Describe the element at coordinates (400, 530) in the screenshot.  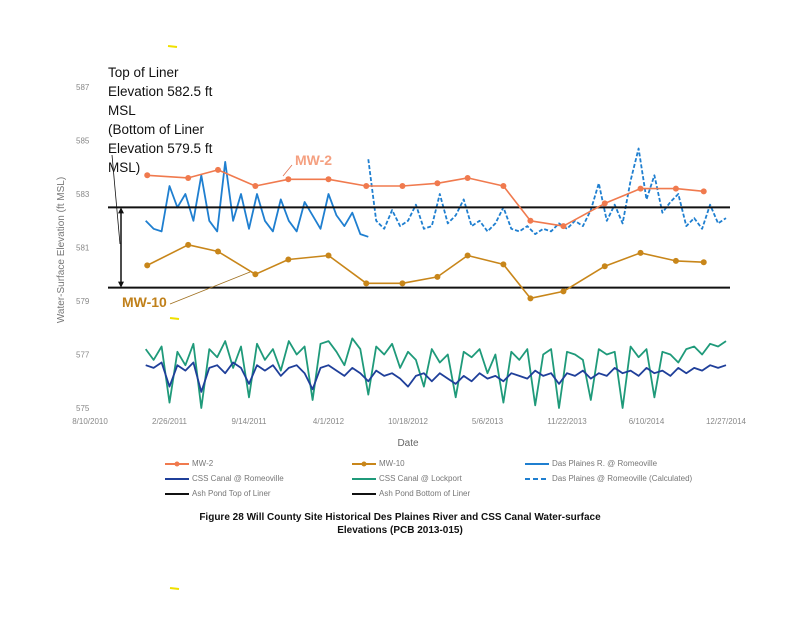
I see `figure-caption-line2: Elevations (PCB 2013-015)` at that location.